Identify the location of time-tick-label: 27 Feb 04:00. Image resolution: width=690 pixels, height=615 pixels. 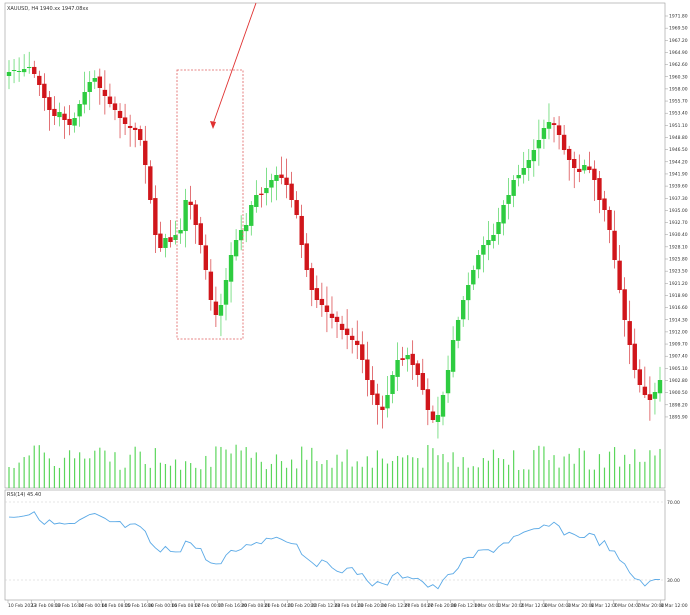
(419, 606).